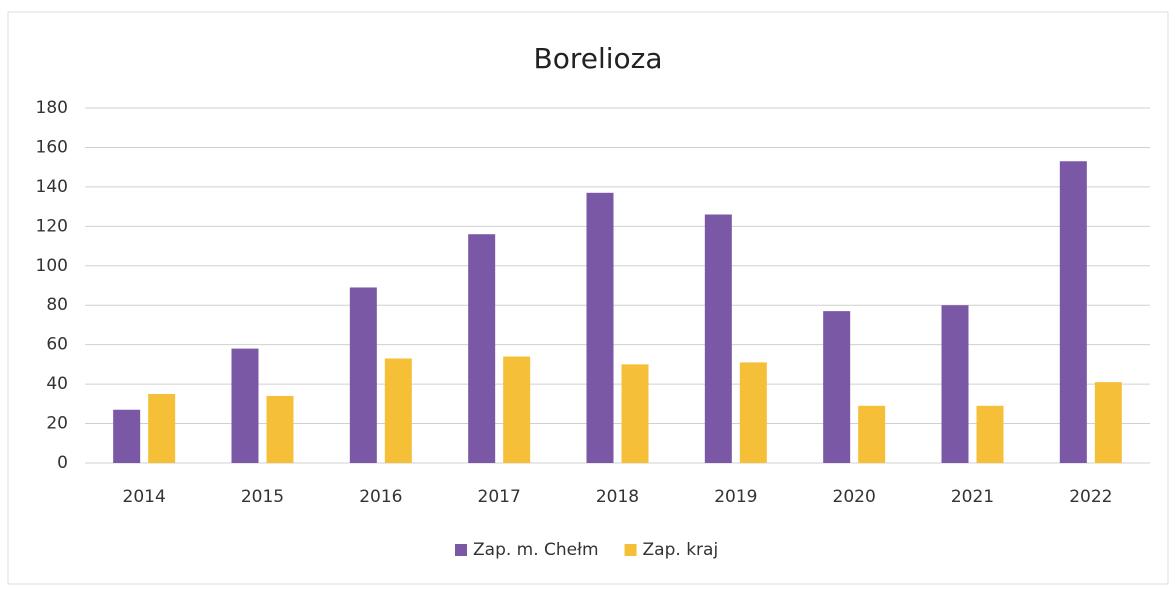 This screenshot has width=1175, height=590. I want to click on chart-title: Borelioza, so click(597, 58).